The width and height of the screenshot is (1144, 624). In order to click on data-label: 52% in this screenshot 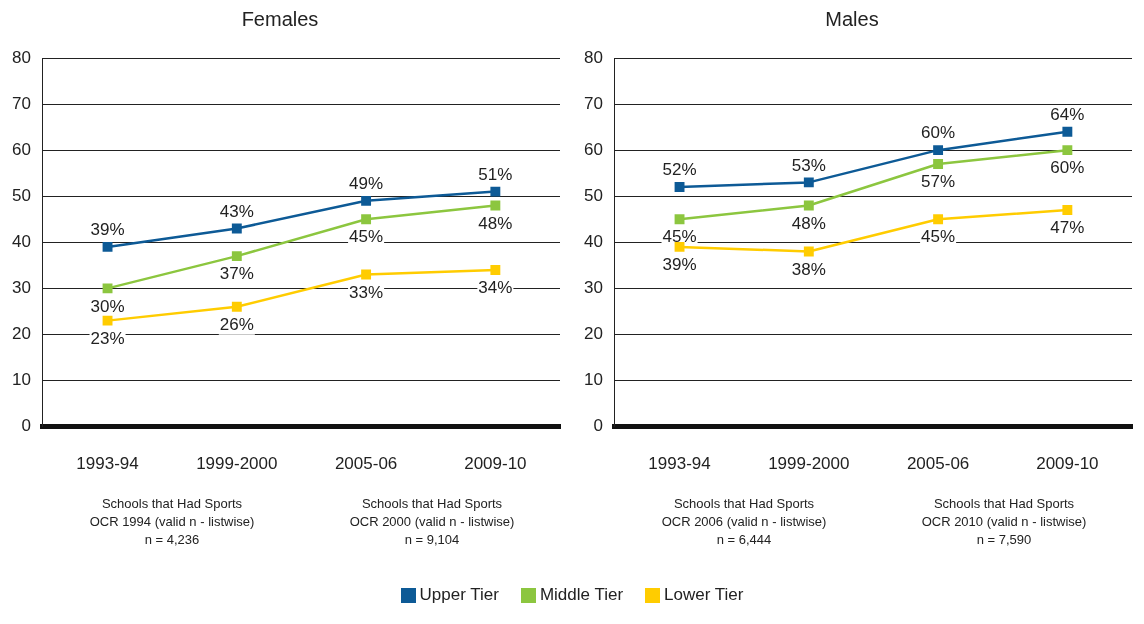, I will do `click(679, 170)`.